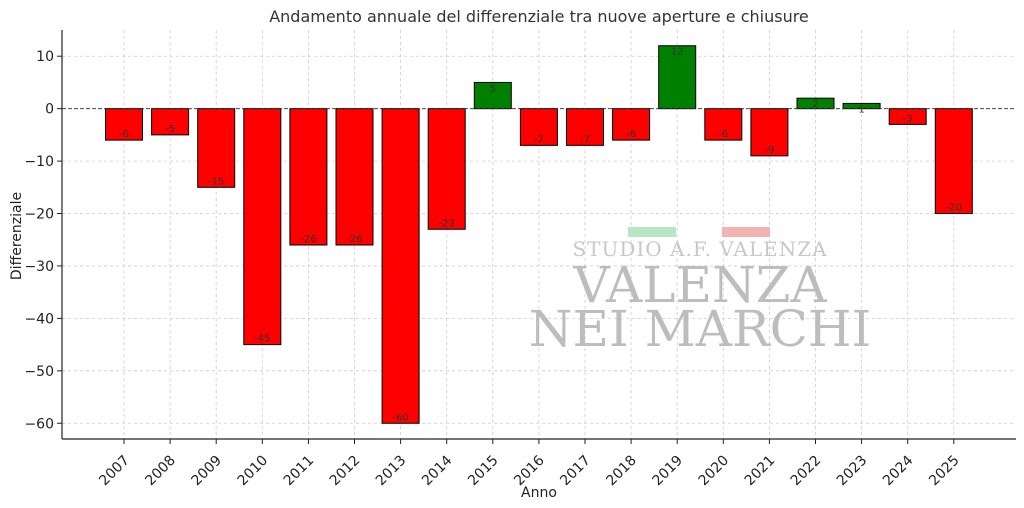 This screenshot has height=508, width=1024. Describe the element at coordinates (954, 208) in the screenshot. I see `bar-value-label: -20` at that location.